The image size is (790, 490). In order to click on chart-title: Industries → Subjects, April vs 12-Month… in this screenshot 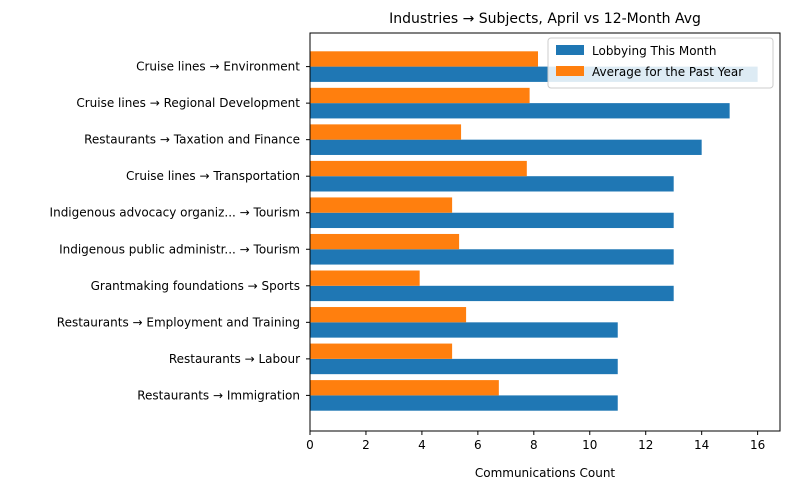, I will do `click(545, 19)`.